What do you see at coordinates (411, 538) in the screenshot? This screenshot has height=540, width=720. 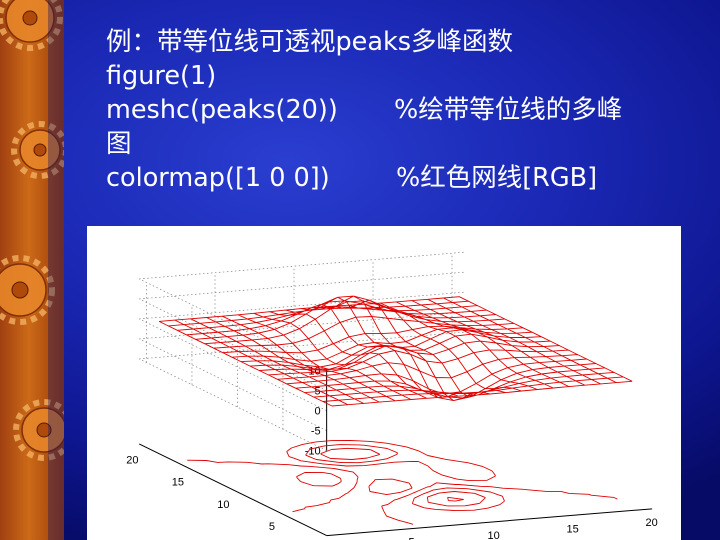 I see `x-tick-label: 5` at bounding box center [411, 538].